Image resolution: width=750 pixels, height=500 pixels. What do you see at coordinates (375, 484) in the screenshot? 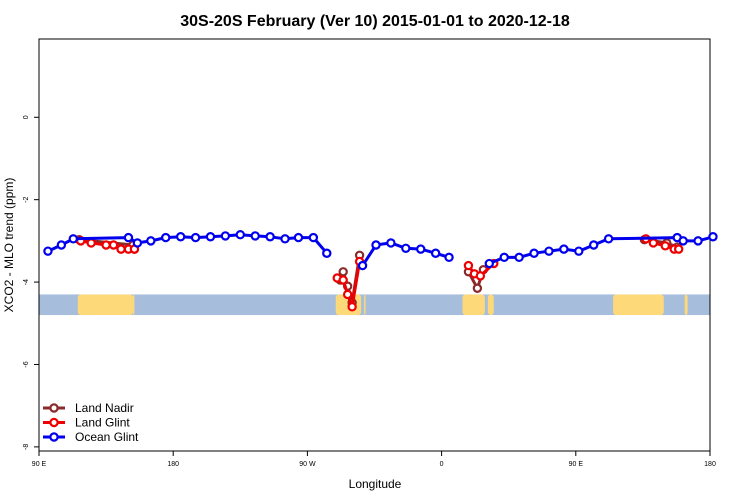
I see `x-axis-label: Longitude` at bounding box center [375, 484].